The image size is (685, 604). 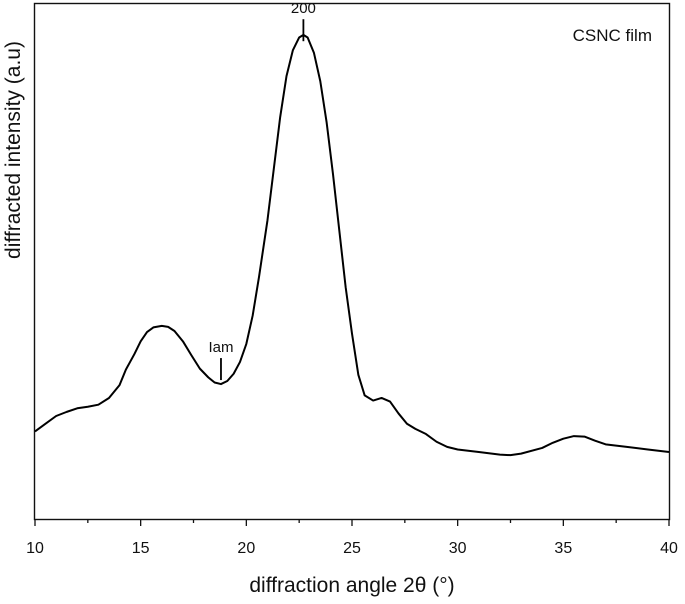 I want to click on x-tick-label-25: 25, so click(x=352, y=548).